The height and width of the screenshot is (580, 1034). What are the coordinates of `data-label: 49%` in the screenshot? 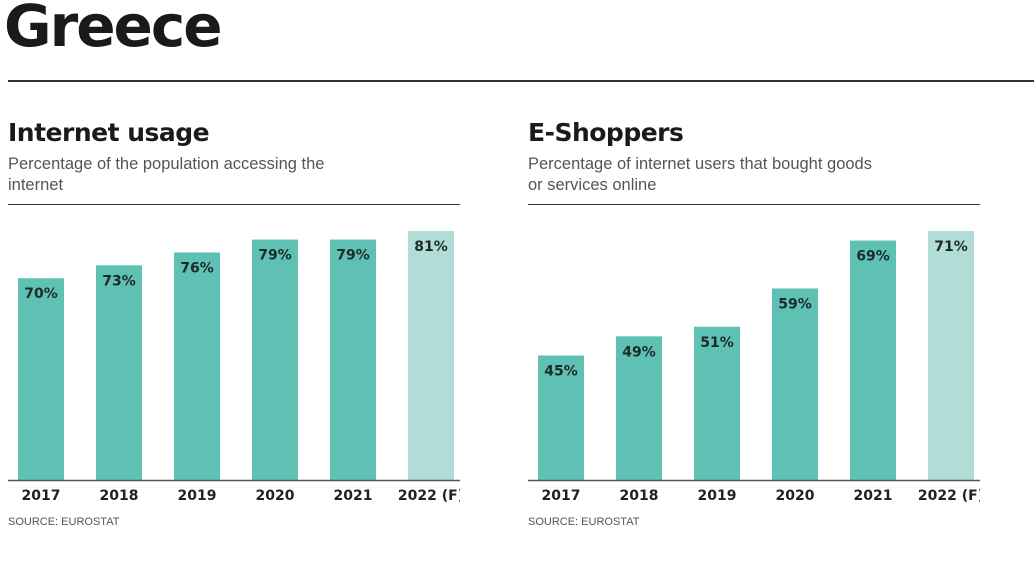 It's located at (639, 352).